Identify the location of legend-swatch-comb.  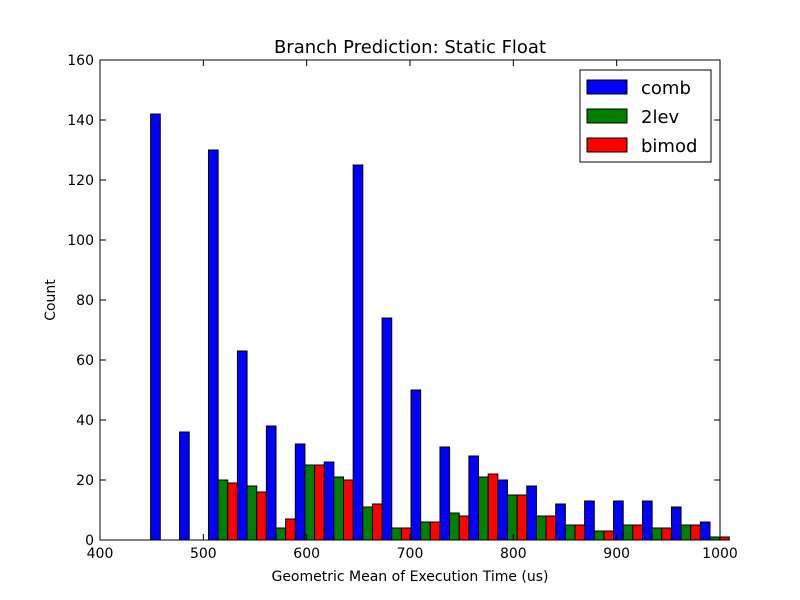
(607, 87).